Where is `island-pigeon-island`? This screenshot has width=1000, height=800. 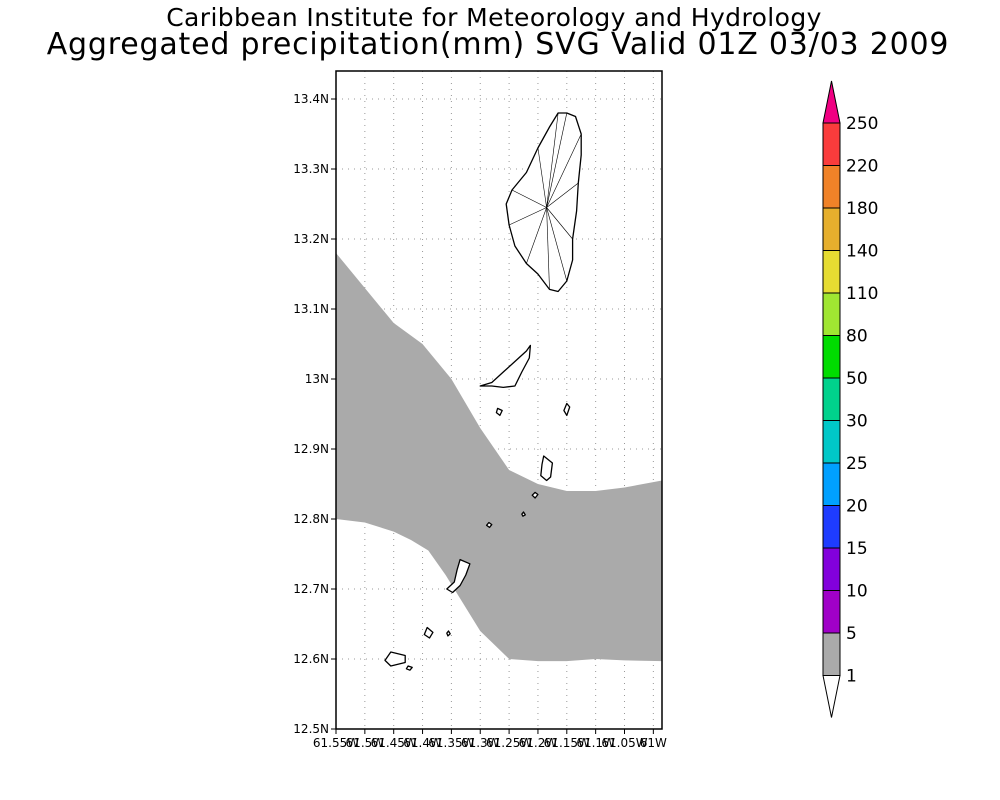
island-pigeon-island is located at coordinates (523, 514).